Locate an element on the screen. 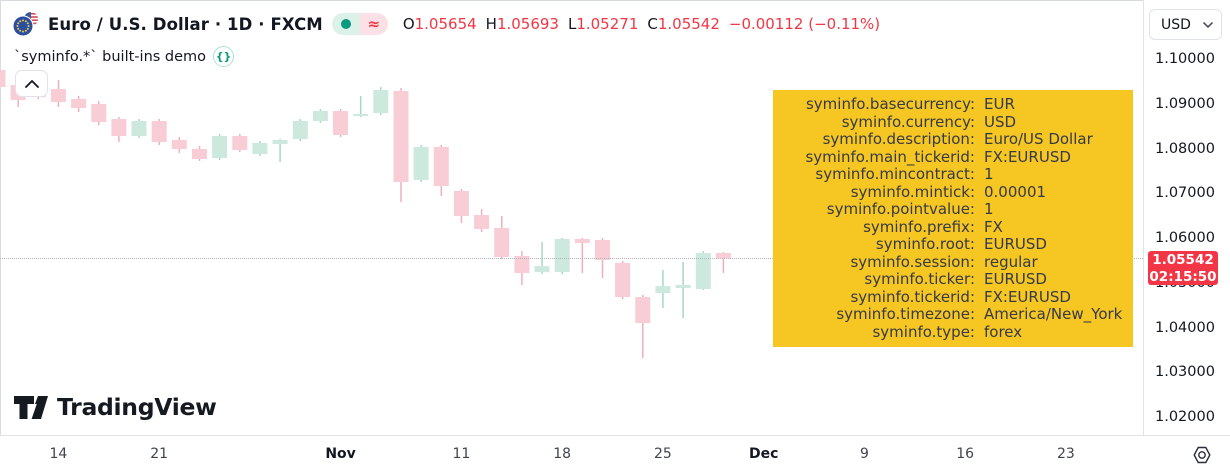 The width and height of the screenshot is (1230, 472). time-axis-label: Nov is located at coordinates (340, 454).